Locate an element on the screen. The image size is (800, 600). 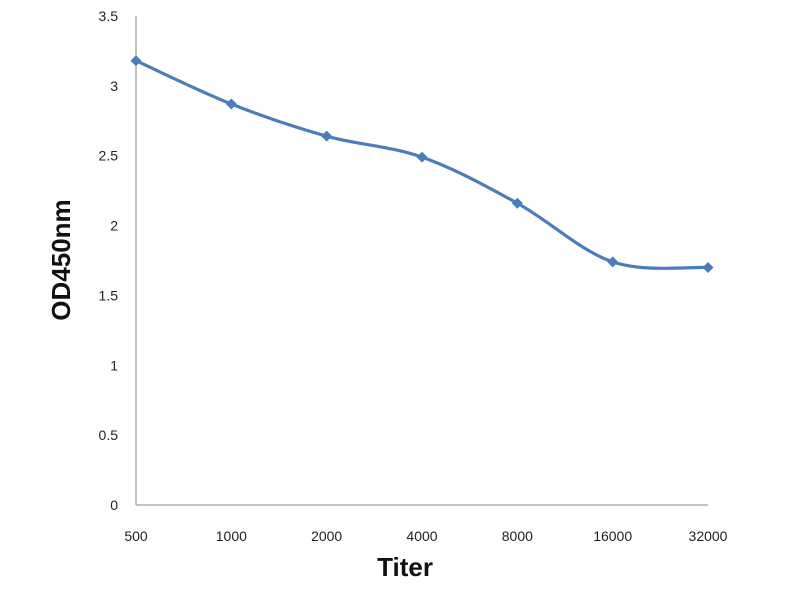
x-tick-labels: 500 1000 2000 4000 8000 16000 32000 is located at coordinates (425, 536).